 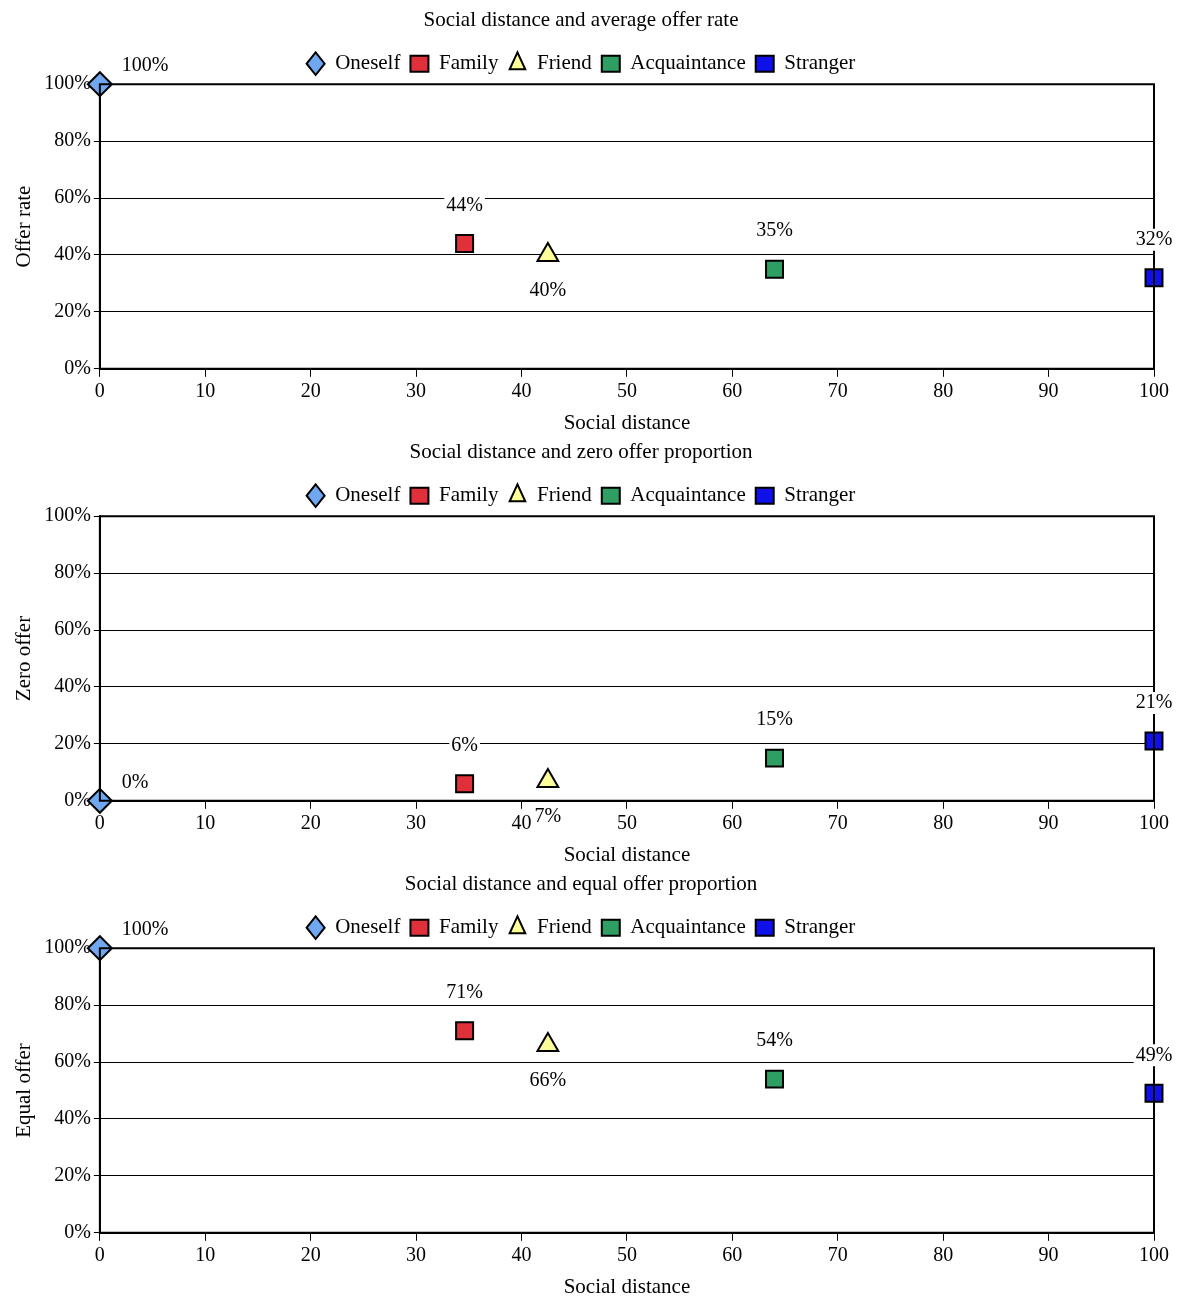 What do you see at coordinates (23, 1090) in the screenshot?
I see `y-axis-title: Equal offer` at bounding box center [23, 1090].